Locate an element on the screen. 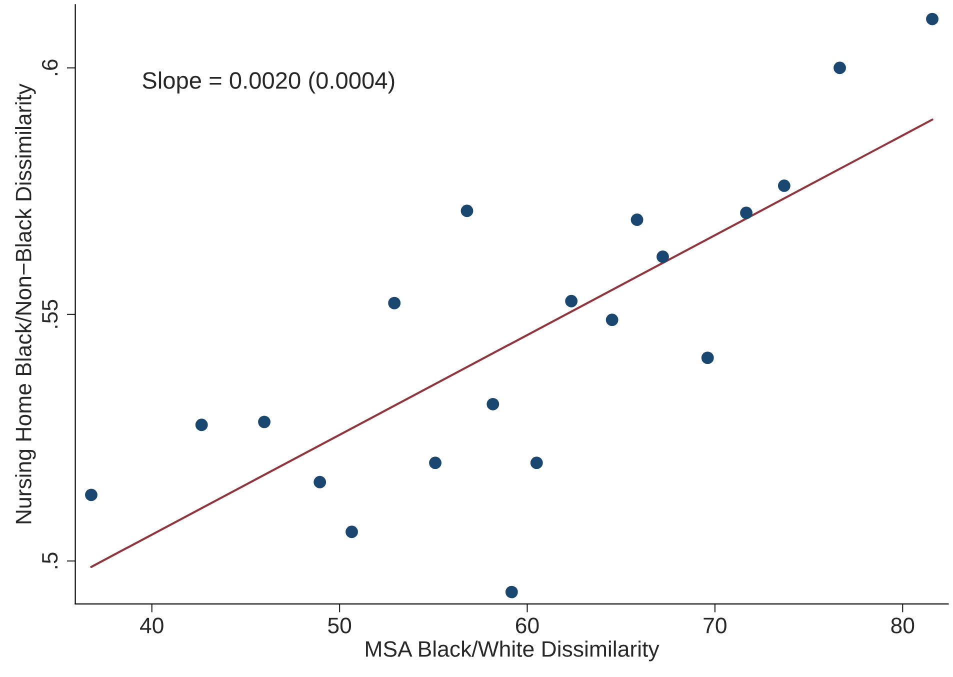 This screenshot has width=953, height=677. x-tick-label: 40 is located at coordinates (152, 626).